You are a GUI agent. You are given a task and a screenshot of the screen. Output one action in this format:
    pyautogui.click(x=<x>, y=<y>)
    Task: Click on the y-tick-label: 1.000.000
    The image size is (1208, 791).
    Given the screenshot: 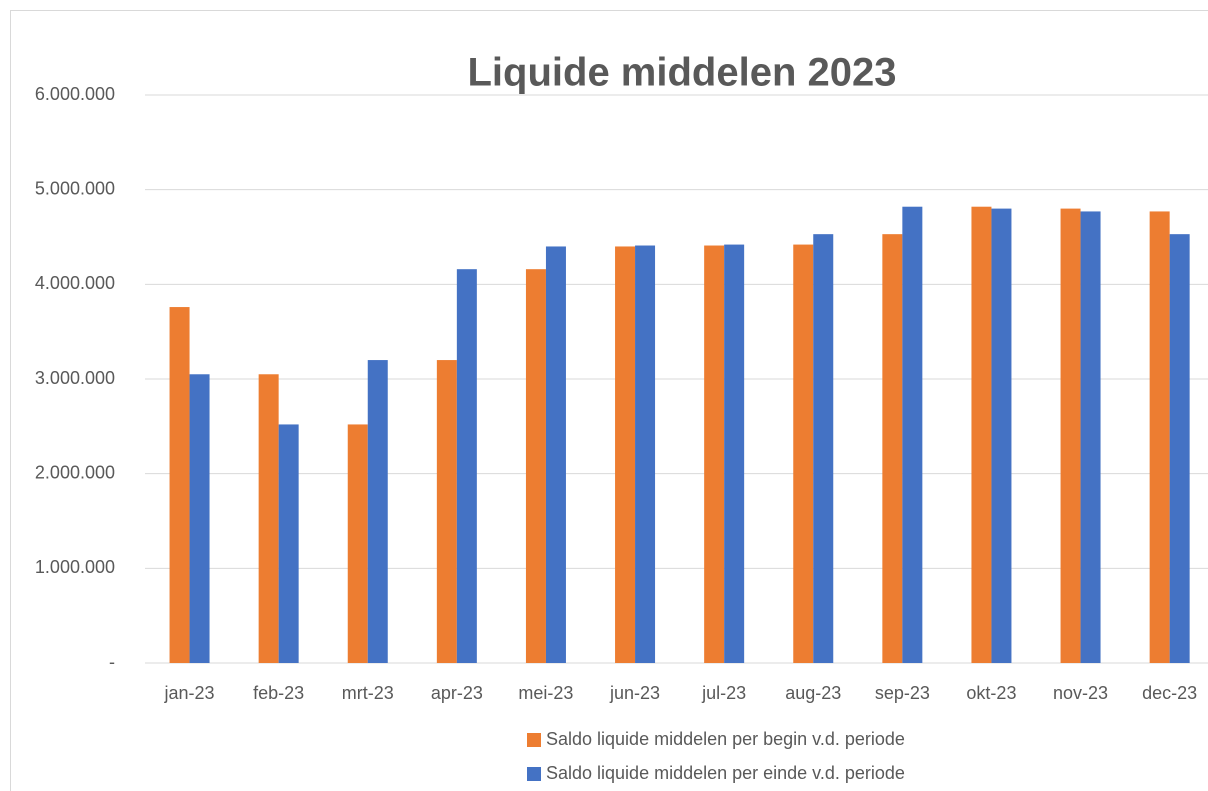 What is the action you would take?
    pyautogui.click(x=75, y=567)
    